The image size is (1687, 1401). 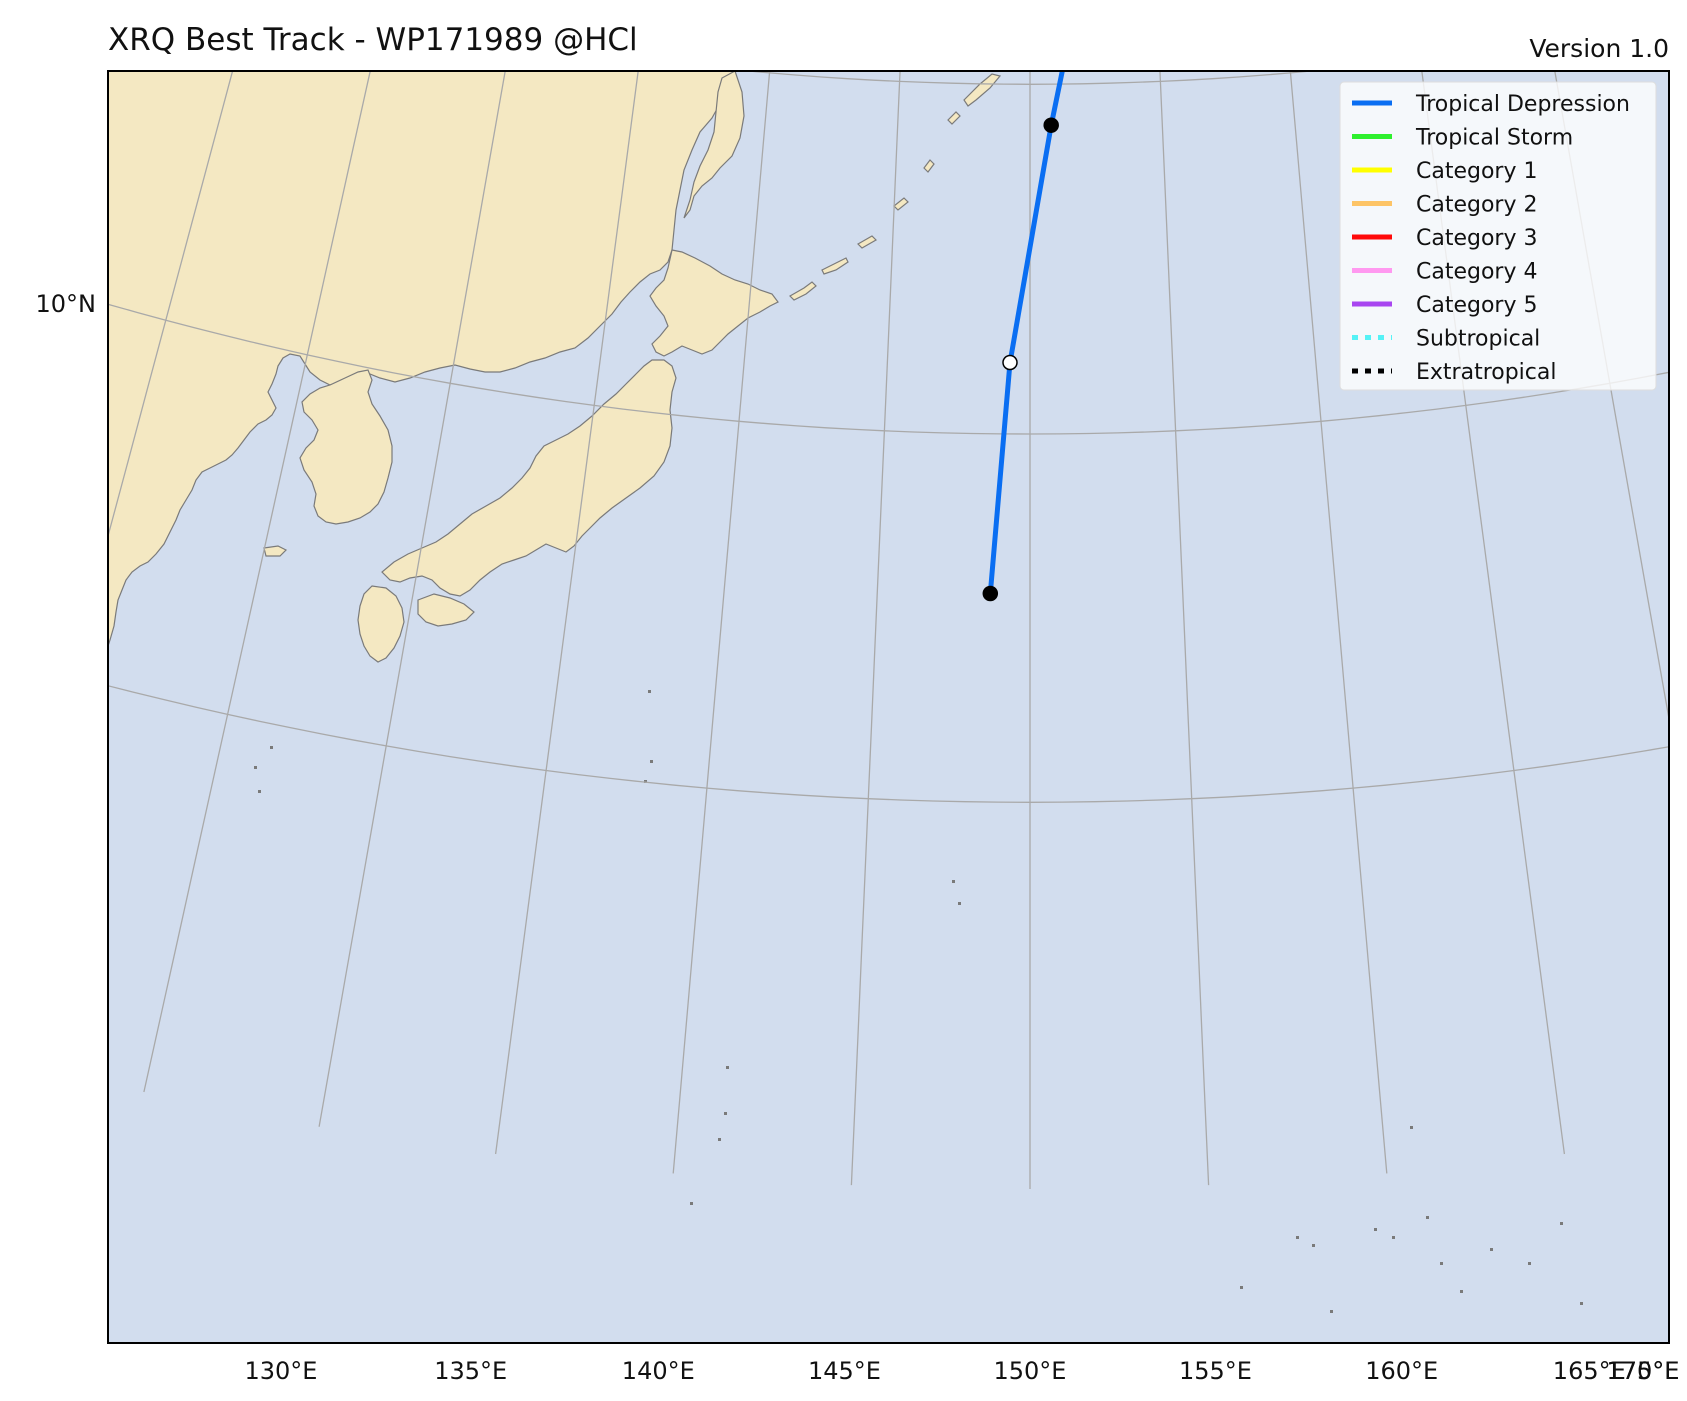 I want to click on longitude-tick-label: 155°E, so click(x=1215, y=1371).